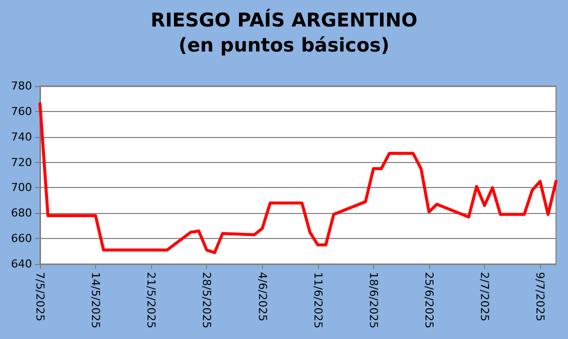 The width and height of the screenshot is (568, 339). Describe the element at coordinates (21, 137) in the screenshot. I see `y-tick-label: 740` at that location.